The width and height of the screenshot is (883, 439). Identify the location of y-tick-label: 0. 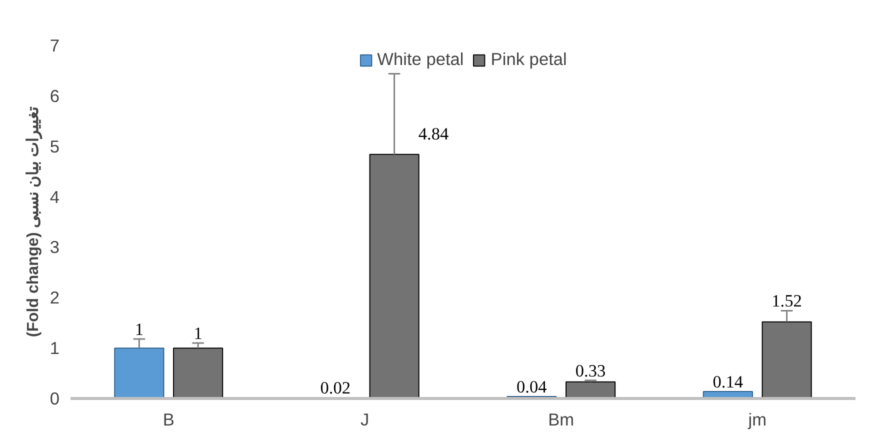
(55, 398).